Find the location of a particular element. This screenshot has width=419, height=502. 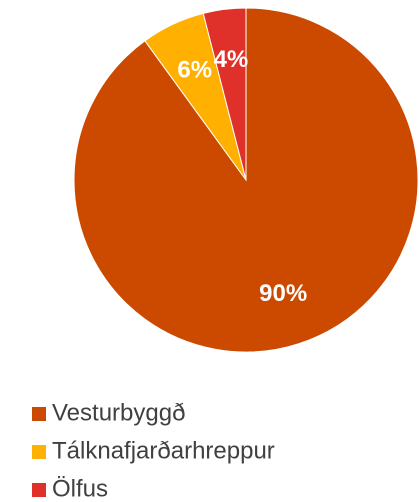

legend-label: Tálknafjarðarhreppur is located at coordinates (163, 450).